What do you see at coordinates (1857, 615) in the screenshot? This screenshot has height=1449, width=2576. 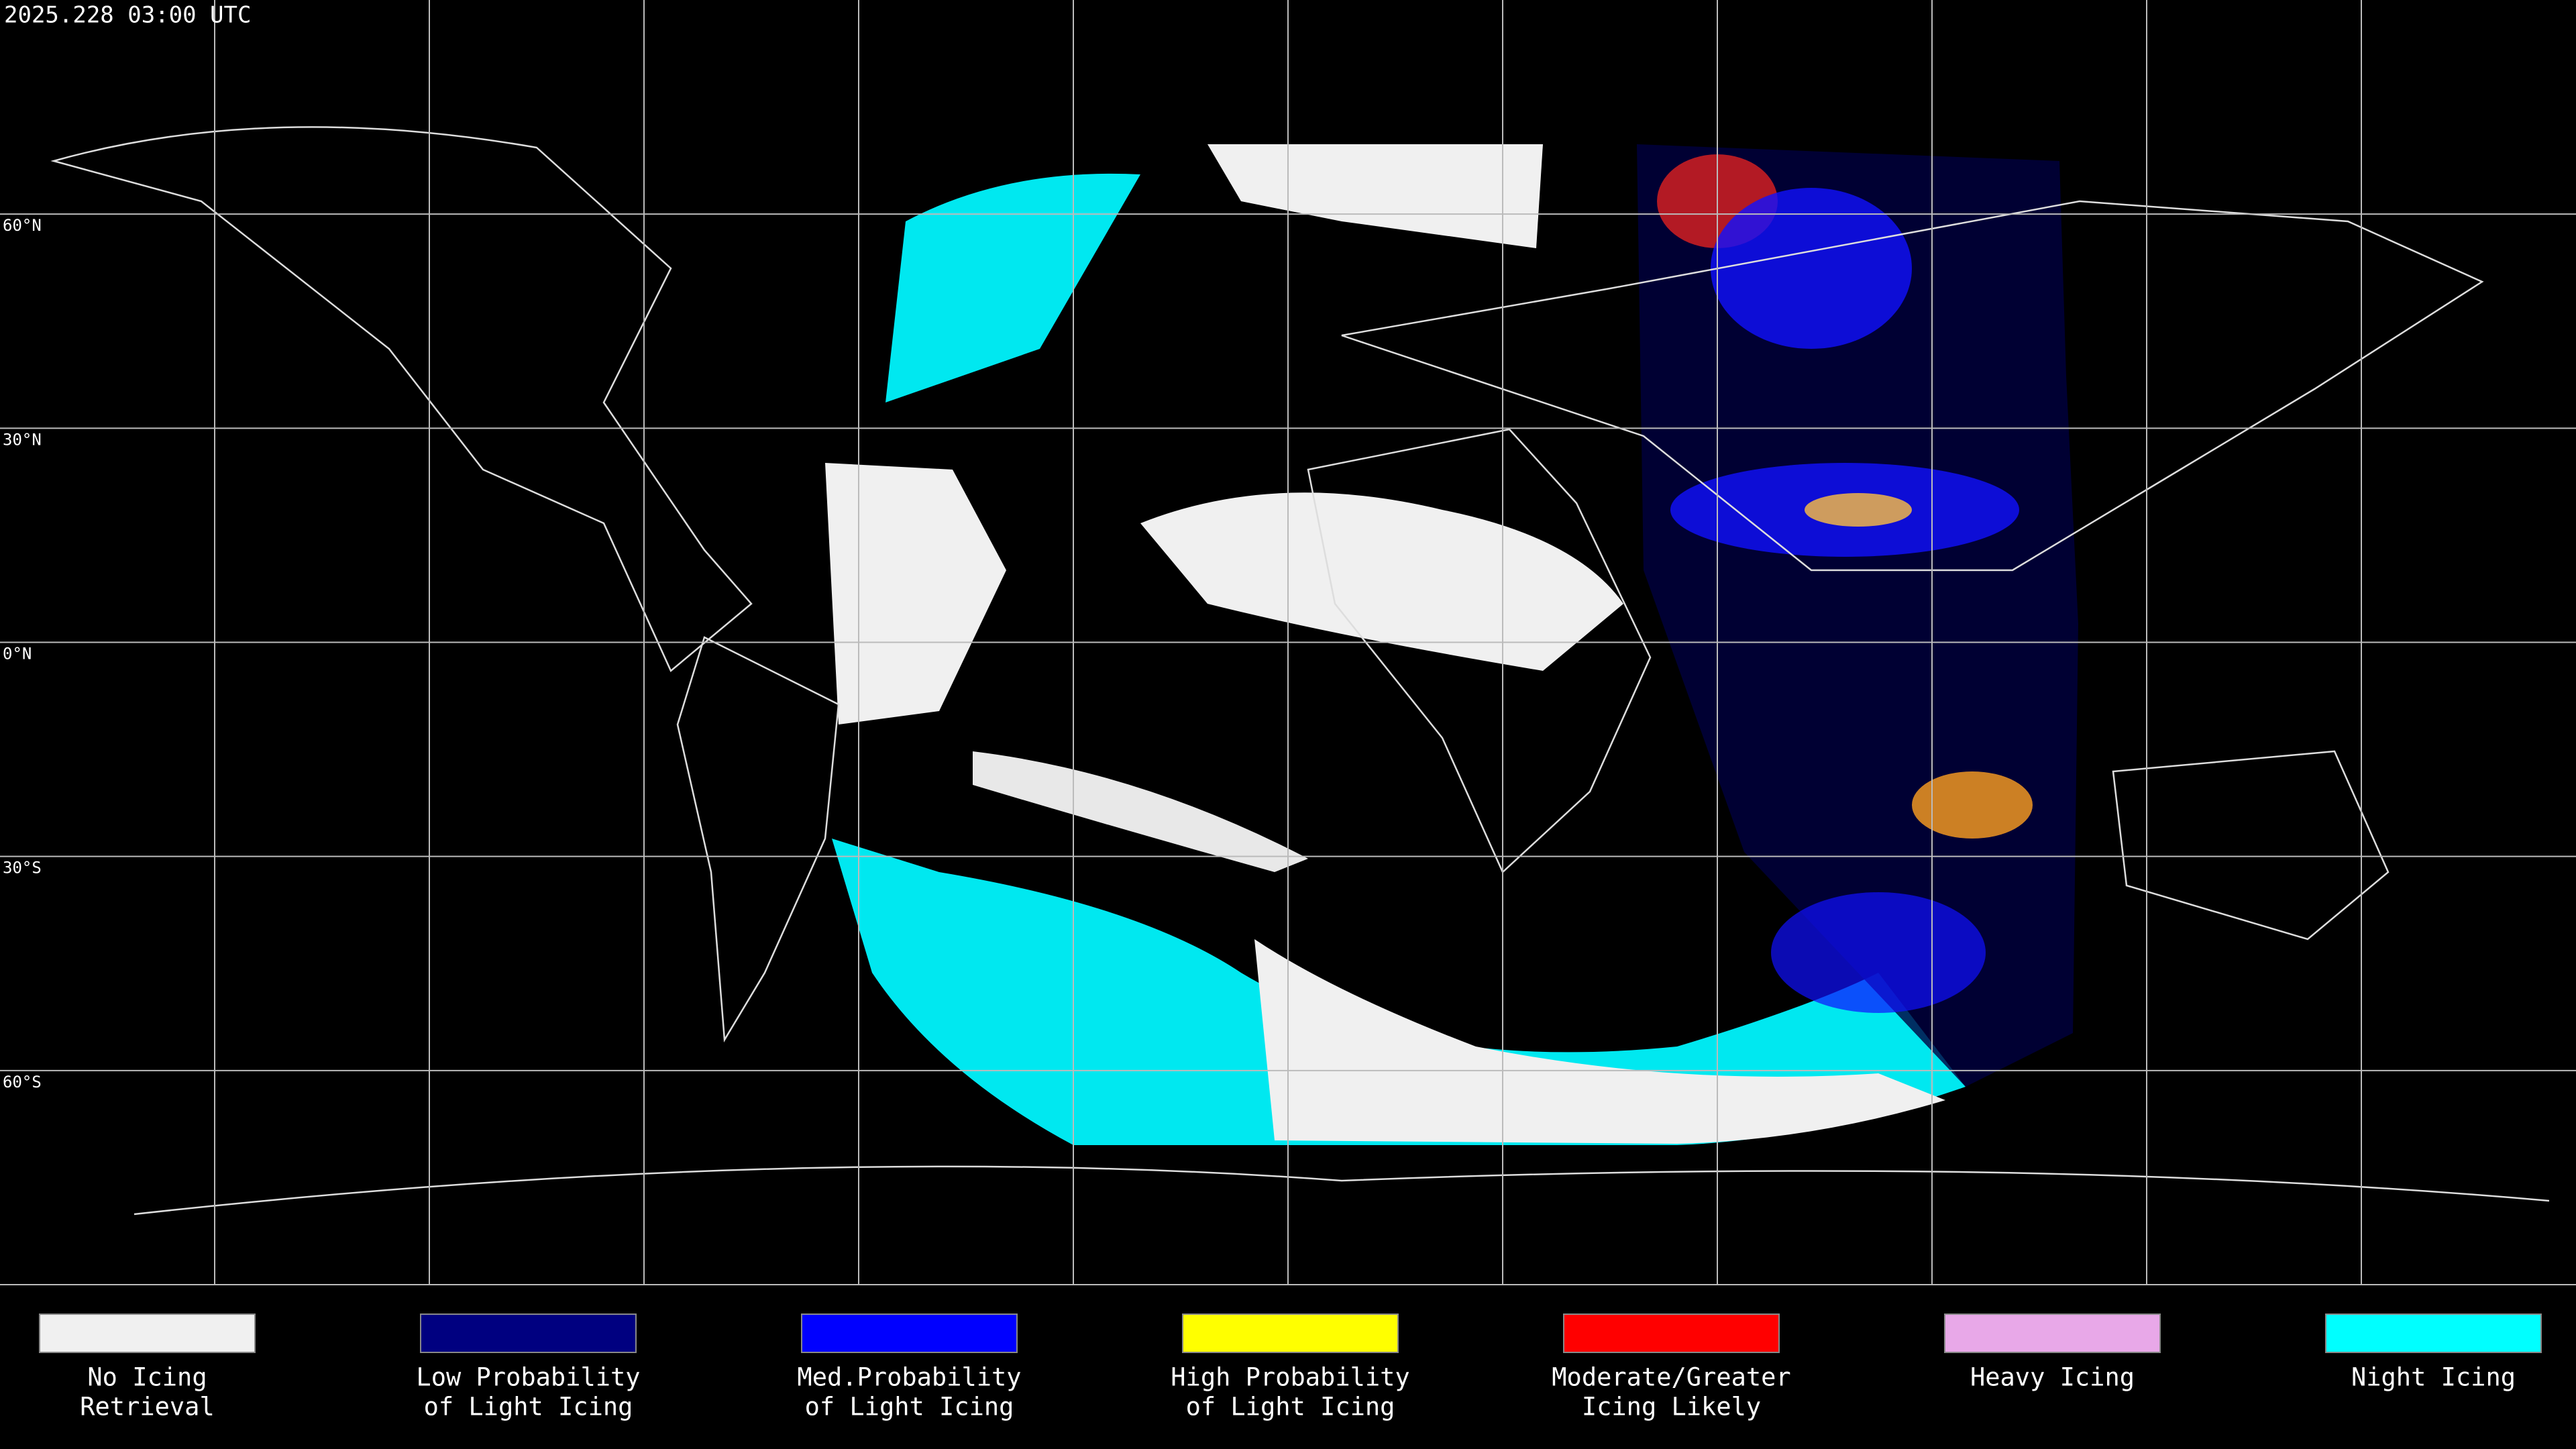 I see `icing-region` at bounding box center [1857, 615].